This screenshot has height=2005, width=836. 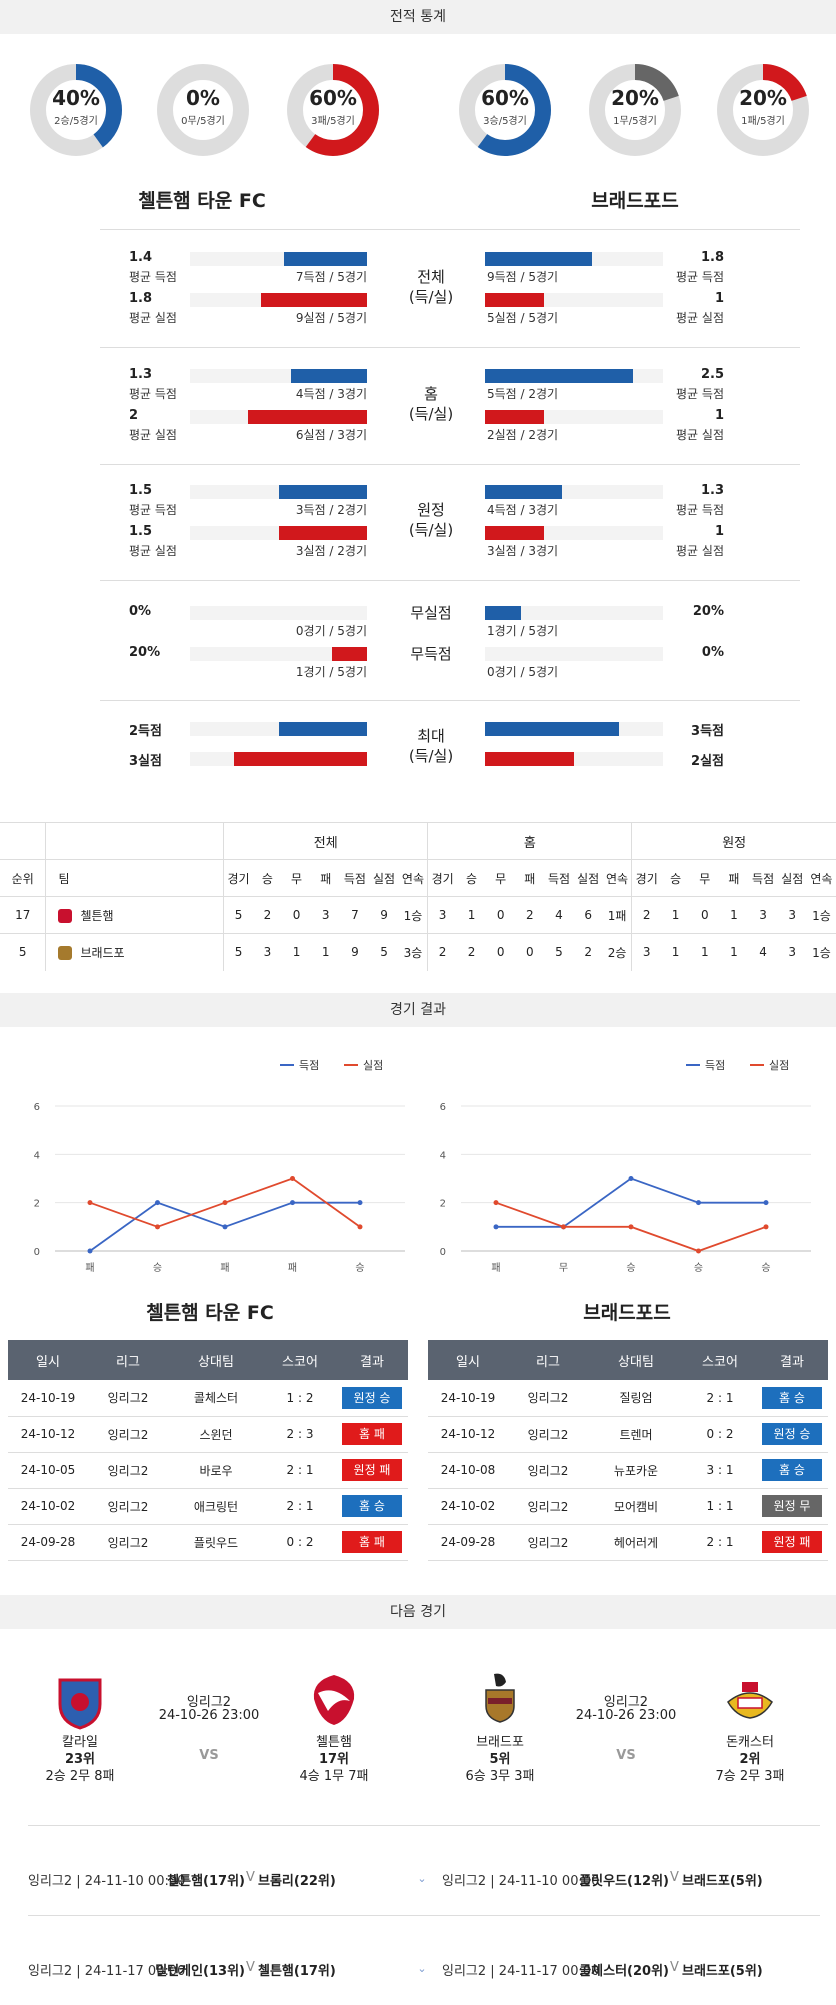 I want to click on left-stat-count: 7득점 / 5경기, so click(x=331, y=277).